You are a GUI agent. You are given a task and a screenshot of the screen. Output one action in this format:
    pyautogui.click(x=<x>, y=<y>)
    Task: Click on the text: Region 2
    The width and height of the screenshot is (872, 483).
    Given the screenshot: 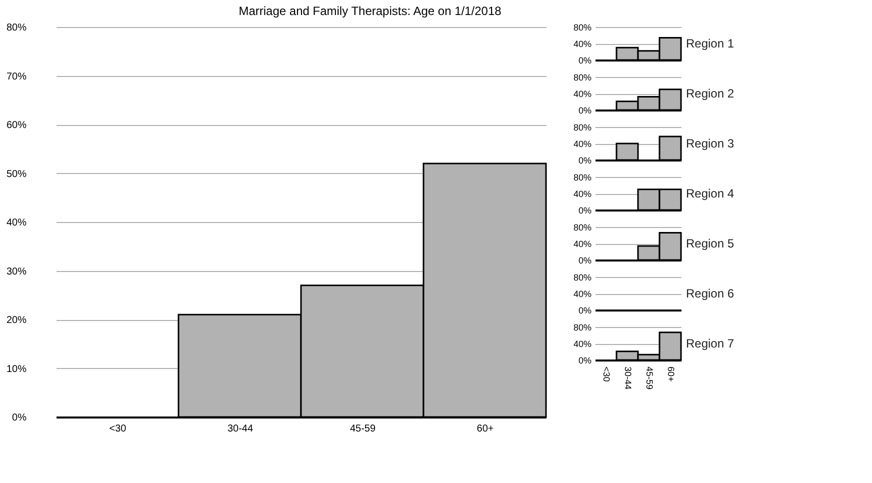 What is the action you would take?
    pyautogui.click(x=710, y=93)
    